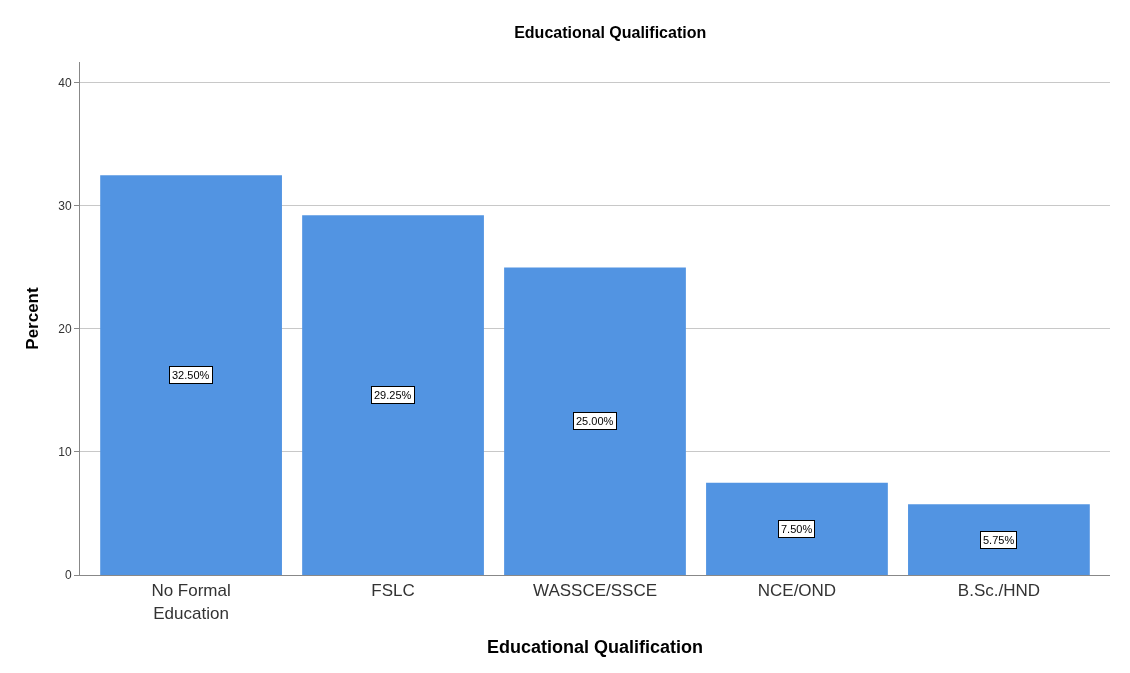 The image size is (1130, 673). What do you see at coordinates (65, 206) in the screenshot?
I see `y-tick-label: 30` at bounding box center [65, 206].